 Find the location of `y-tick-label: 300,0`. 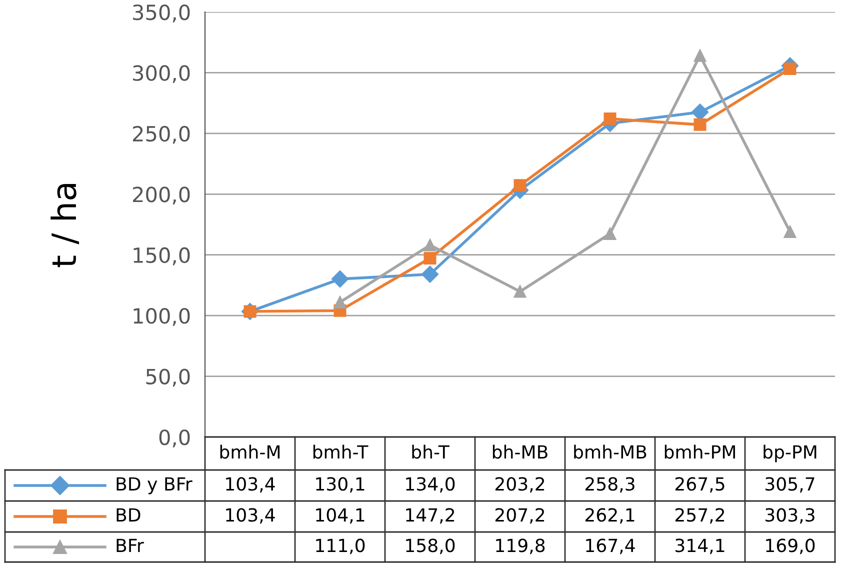

y-tick-label: 300,0 is located at coordinates (161, 74).